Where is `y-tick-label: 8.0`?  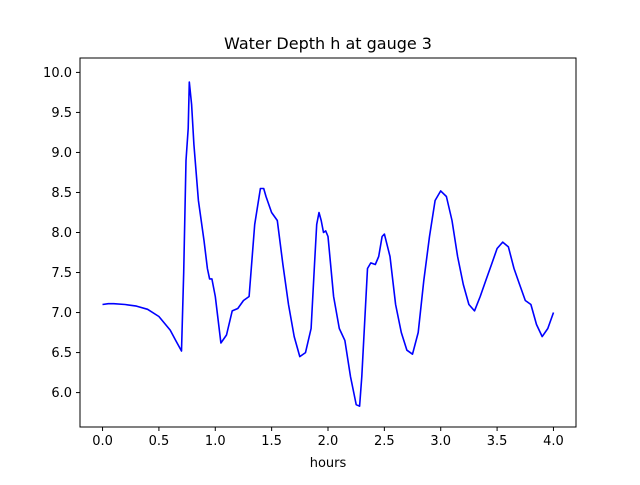 y-tick-label: 8.0 is located at coordinates (61, 233).